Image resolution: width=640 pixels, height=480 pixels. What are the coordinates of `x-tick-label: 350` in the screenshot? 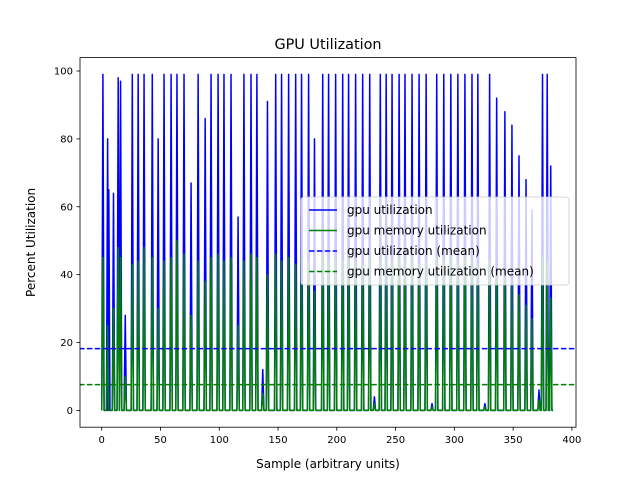 It's located at (513, 440).